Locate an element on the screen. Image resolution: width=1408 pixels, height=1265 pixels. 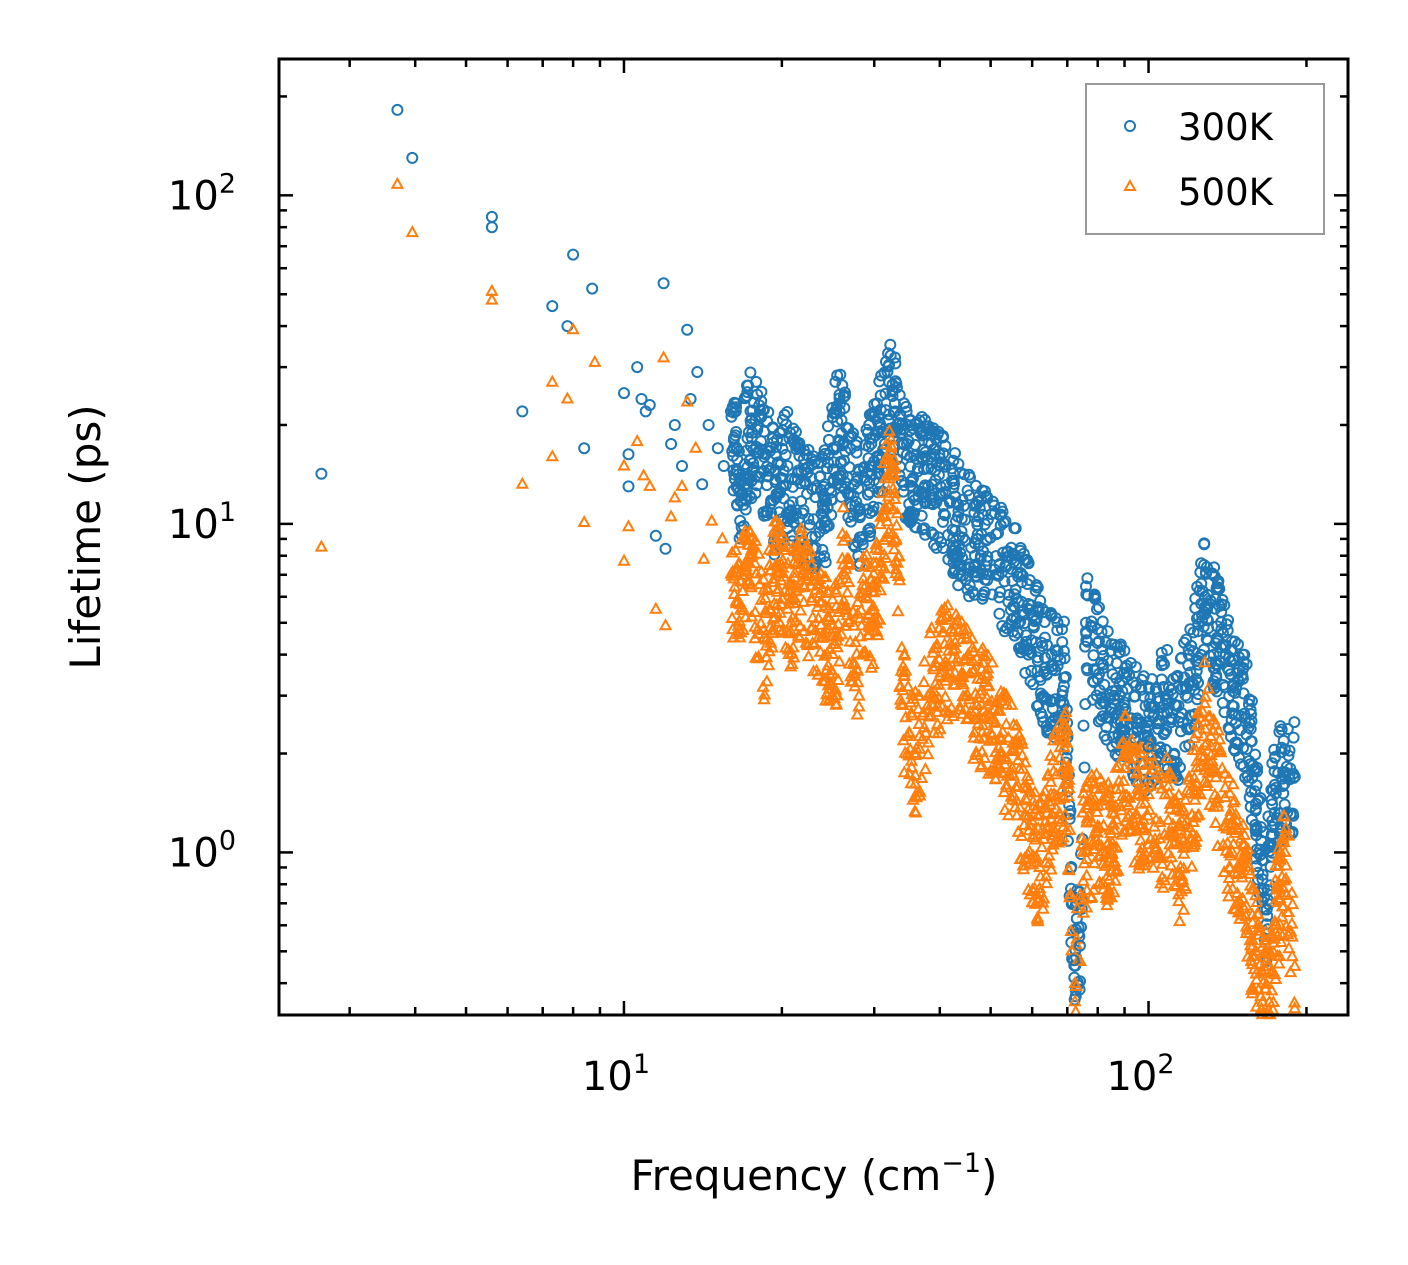
x-axis-label-text: Frequency is located at coordinates (739, 1175).